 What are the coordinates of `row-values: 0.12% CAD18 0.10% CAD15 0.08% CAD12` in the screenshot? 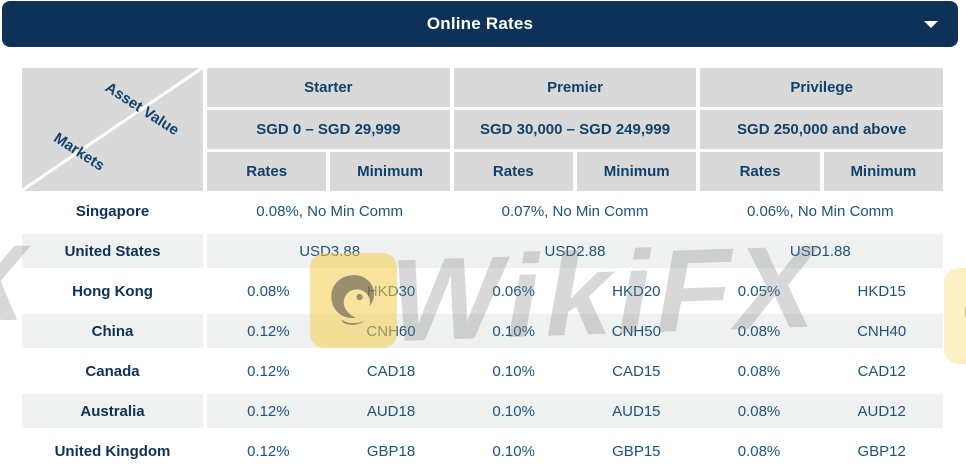 It's located at (575, 371).